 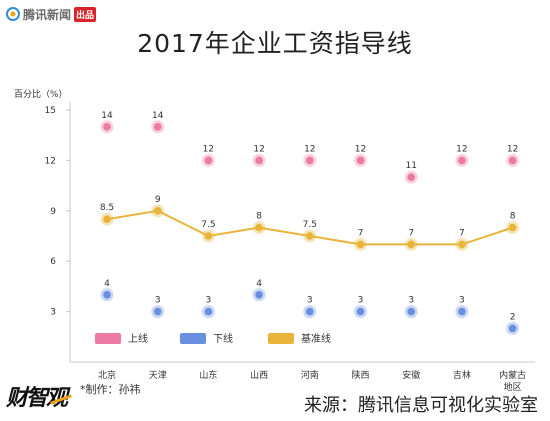 I want to click on lower-legend-label: 下线, so click(x=223, y=338).